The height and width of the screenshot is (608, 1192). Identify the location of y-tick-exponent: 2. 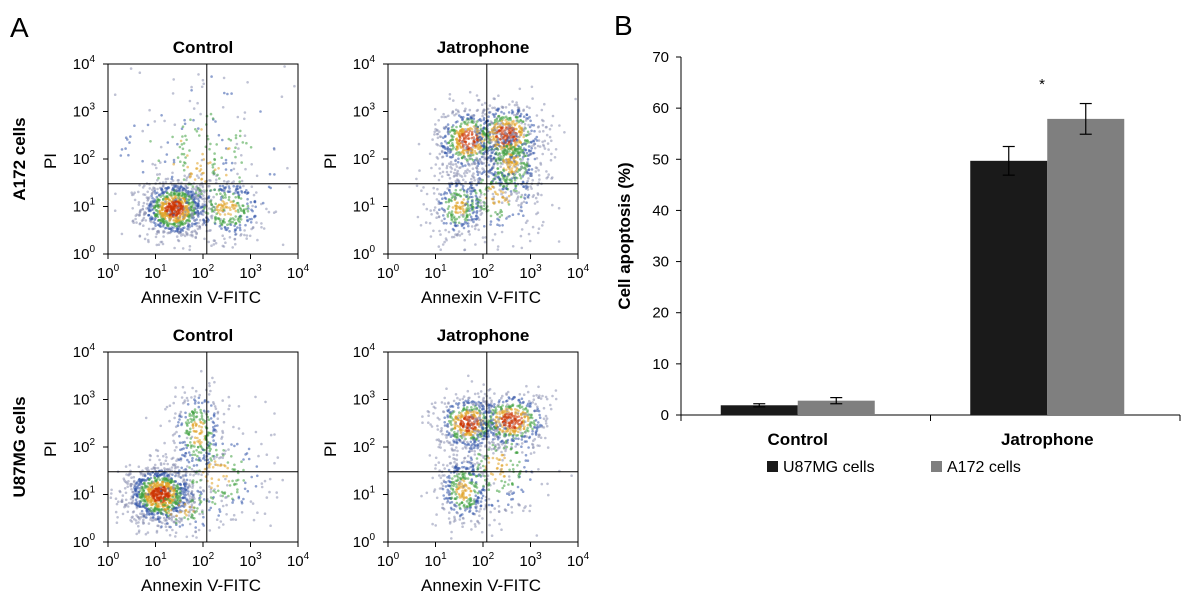
(92, 154).